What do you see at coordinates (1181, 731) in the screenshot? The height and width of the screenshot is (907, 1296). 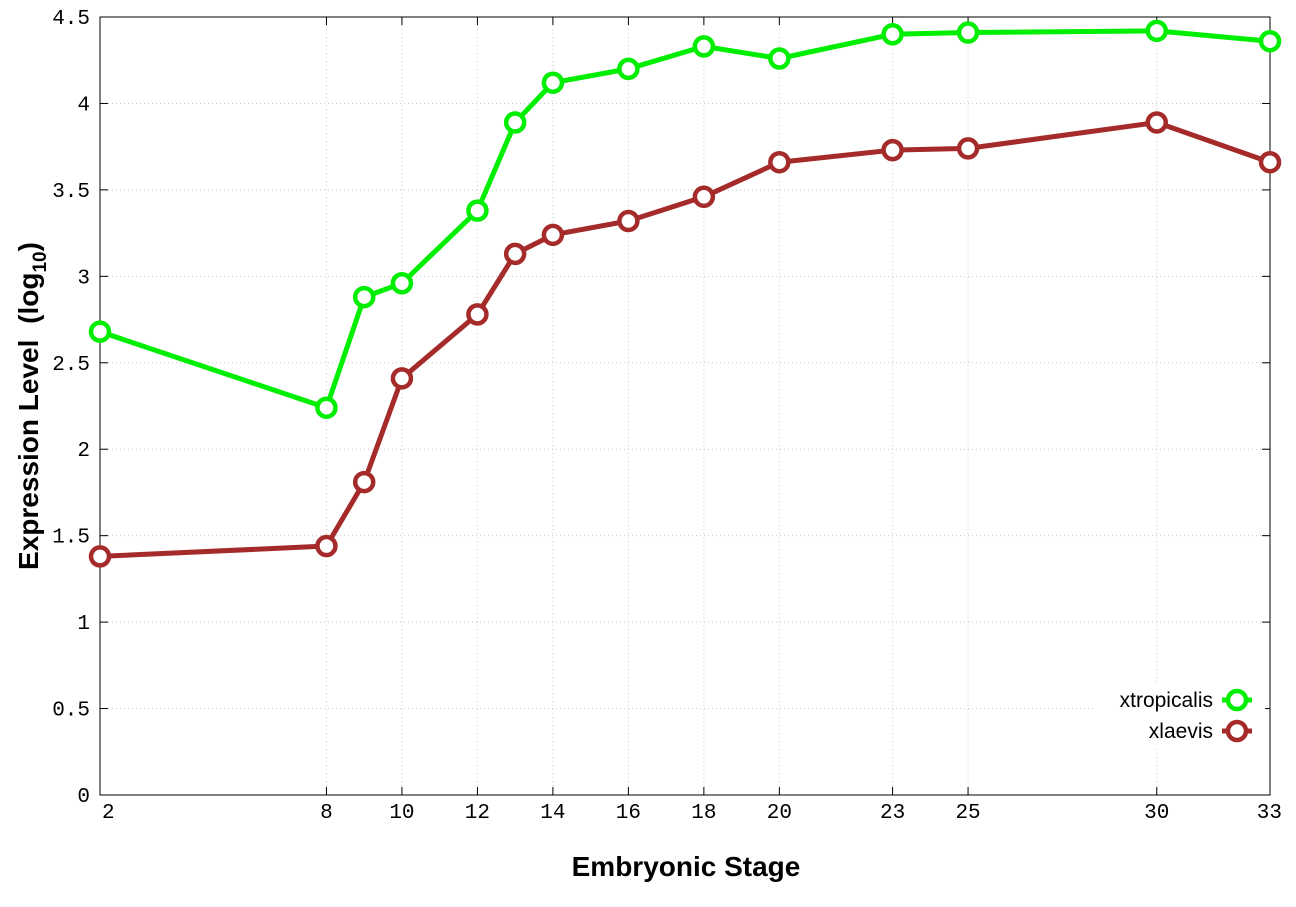 I see `legend-label-xlaevis: xlaevis` at bounding box center [1181, 731].